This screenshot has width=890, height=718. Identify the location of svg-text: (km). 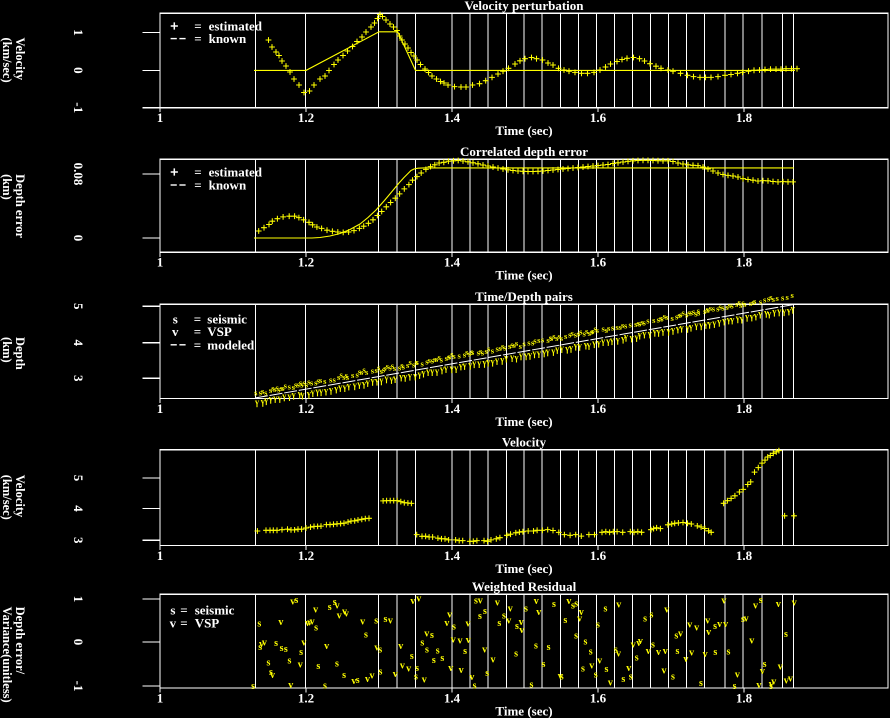
(7, 187).